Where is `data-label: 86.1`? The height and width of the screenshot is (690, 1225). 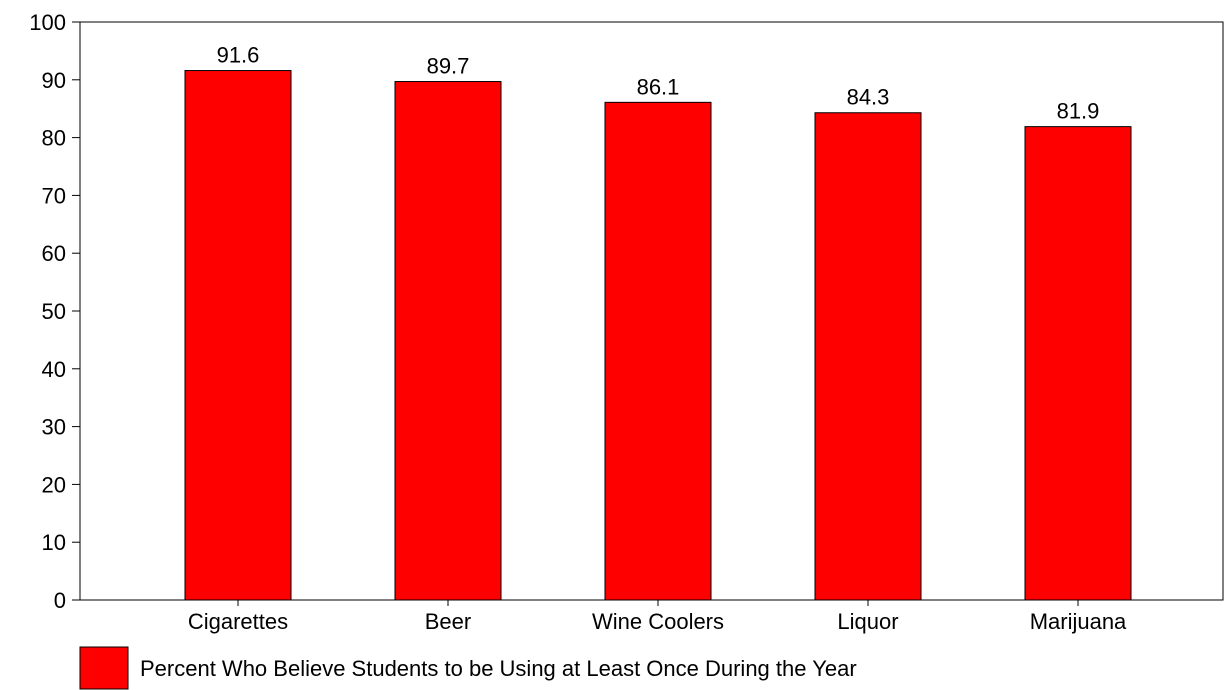 data-label: 86.1 is located at coordinates (658, 86).